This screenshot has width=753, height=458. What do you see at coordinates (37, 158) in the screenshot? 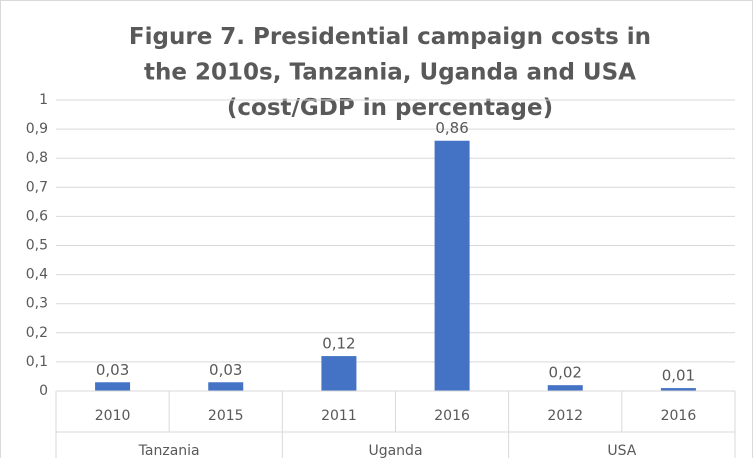
I see `y-tick-label: 0,8` at bounding box center [37, 158].